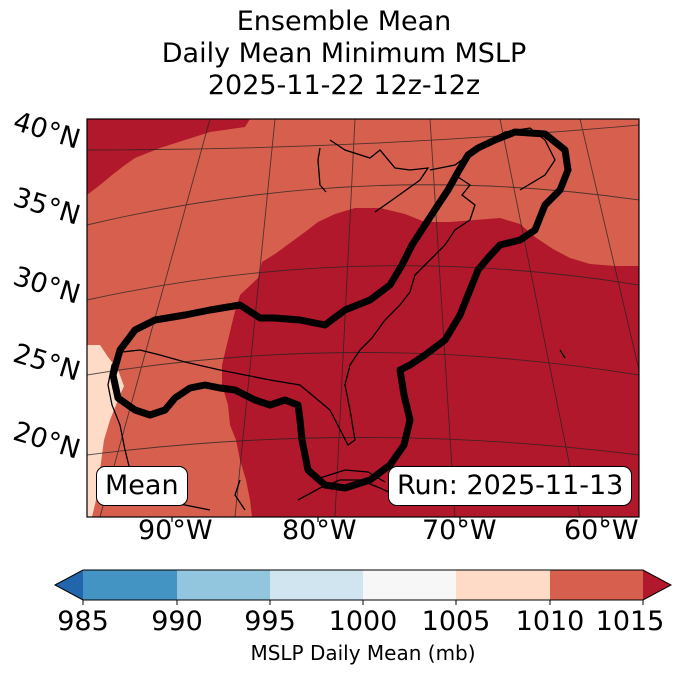 This screenshot has width=688, height=674. I want to click on colorbar-tick-985: 985, so click(83, 621).